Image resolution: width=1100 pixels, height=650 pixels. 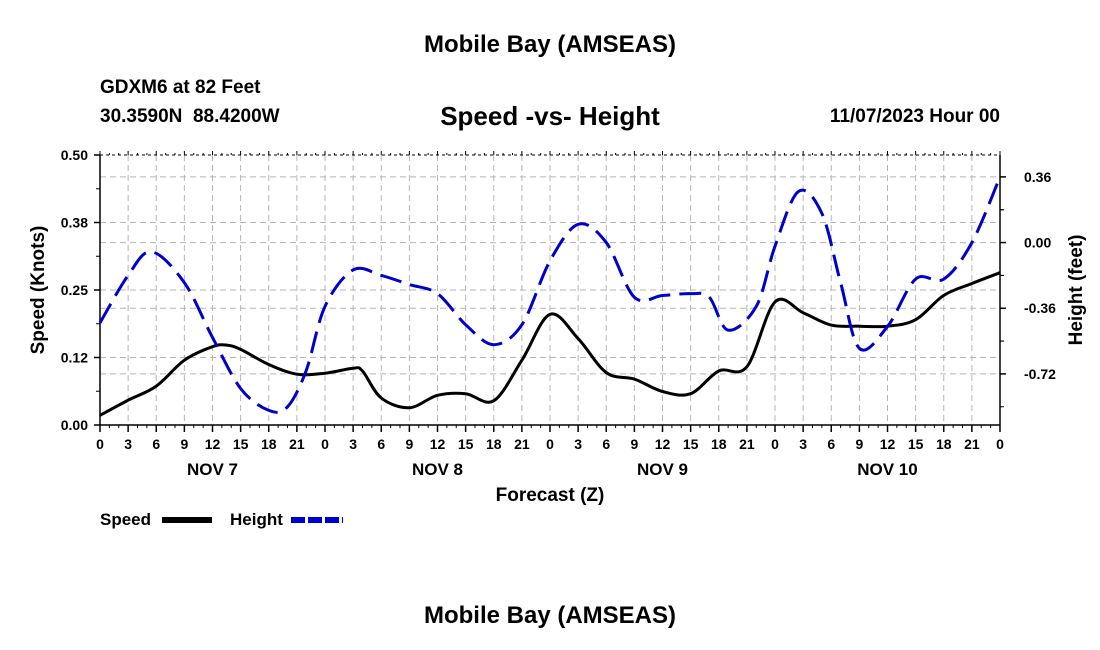 I want to click on y-tick-label: 0.38, so click(x=74, y=223).